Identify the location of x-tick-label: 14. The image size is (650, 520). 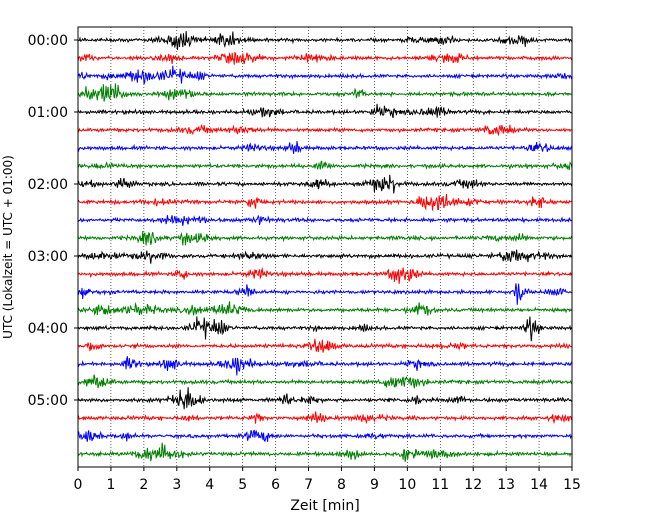
(539, 485).